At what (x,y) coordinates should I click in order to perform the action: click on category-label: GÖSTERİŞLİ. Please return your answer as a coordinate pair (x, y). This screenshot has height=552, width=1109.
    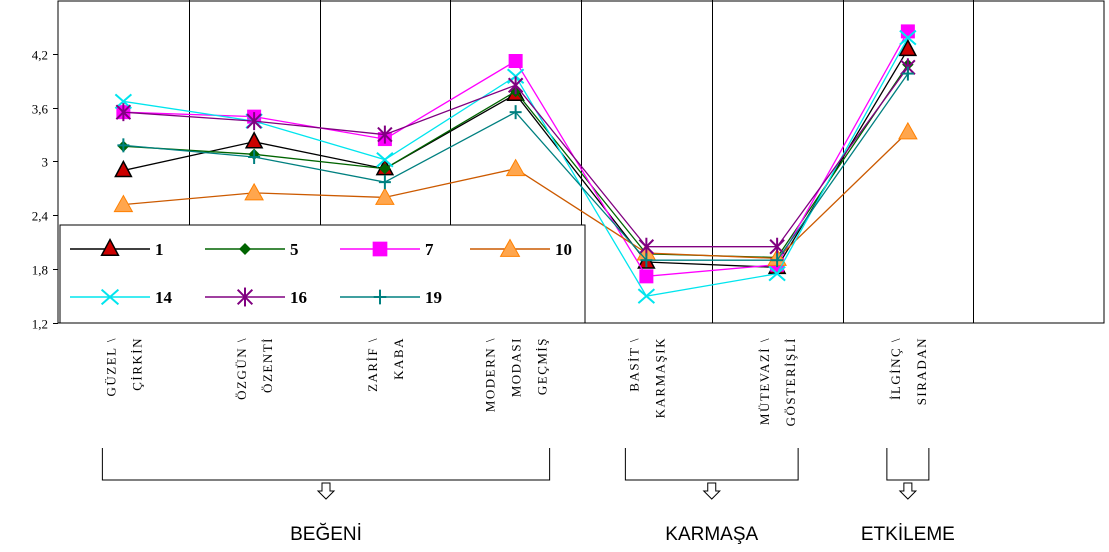
    Looking at the image, I should click on (790, 381).